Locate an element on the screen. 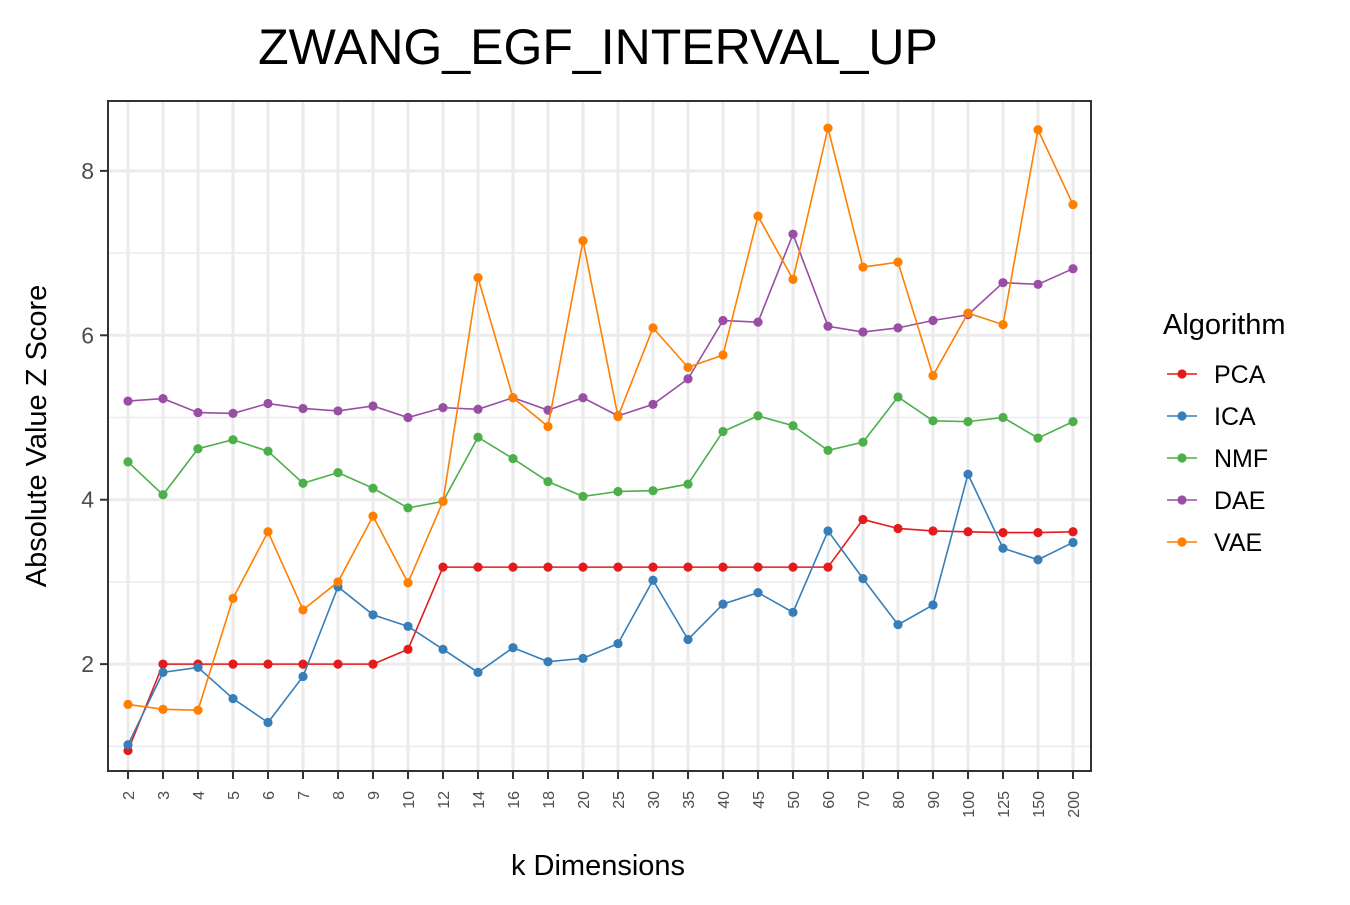 Image resolution: width=1350 pixels, height=905 pixels. x-tick-label: 80 is located at coordinates (899, 800).